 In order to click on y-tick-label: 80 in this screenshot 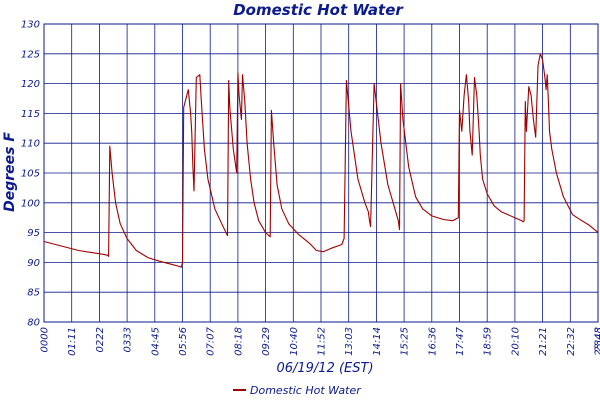, I will do `click(33, 323)`.